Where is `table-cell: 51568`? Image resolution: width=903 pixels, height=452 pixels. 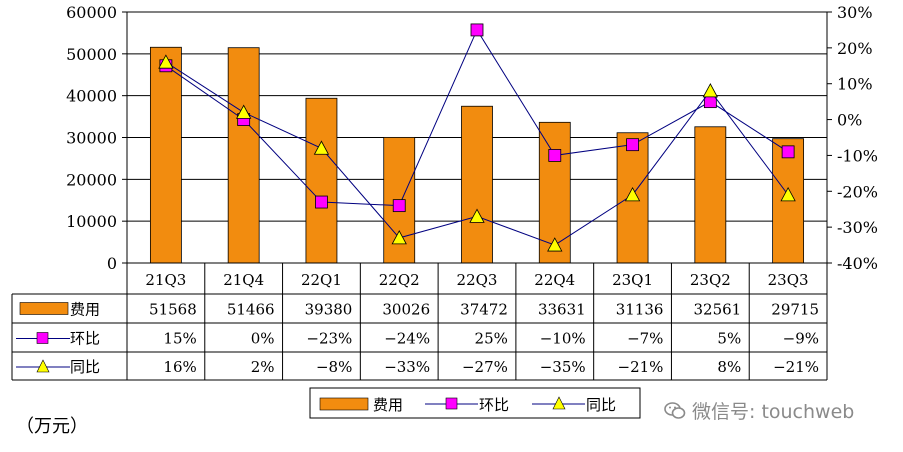
table-cell: 51568 is located at coordinates (173, 310).